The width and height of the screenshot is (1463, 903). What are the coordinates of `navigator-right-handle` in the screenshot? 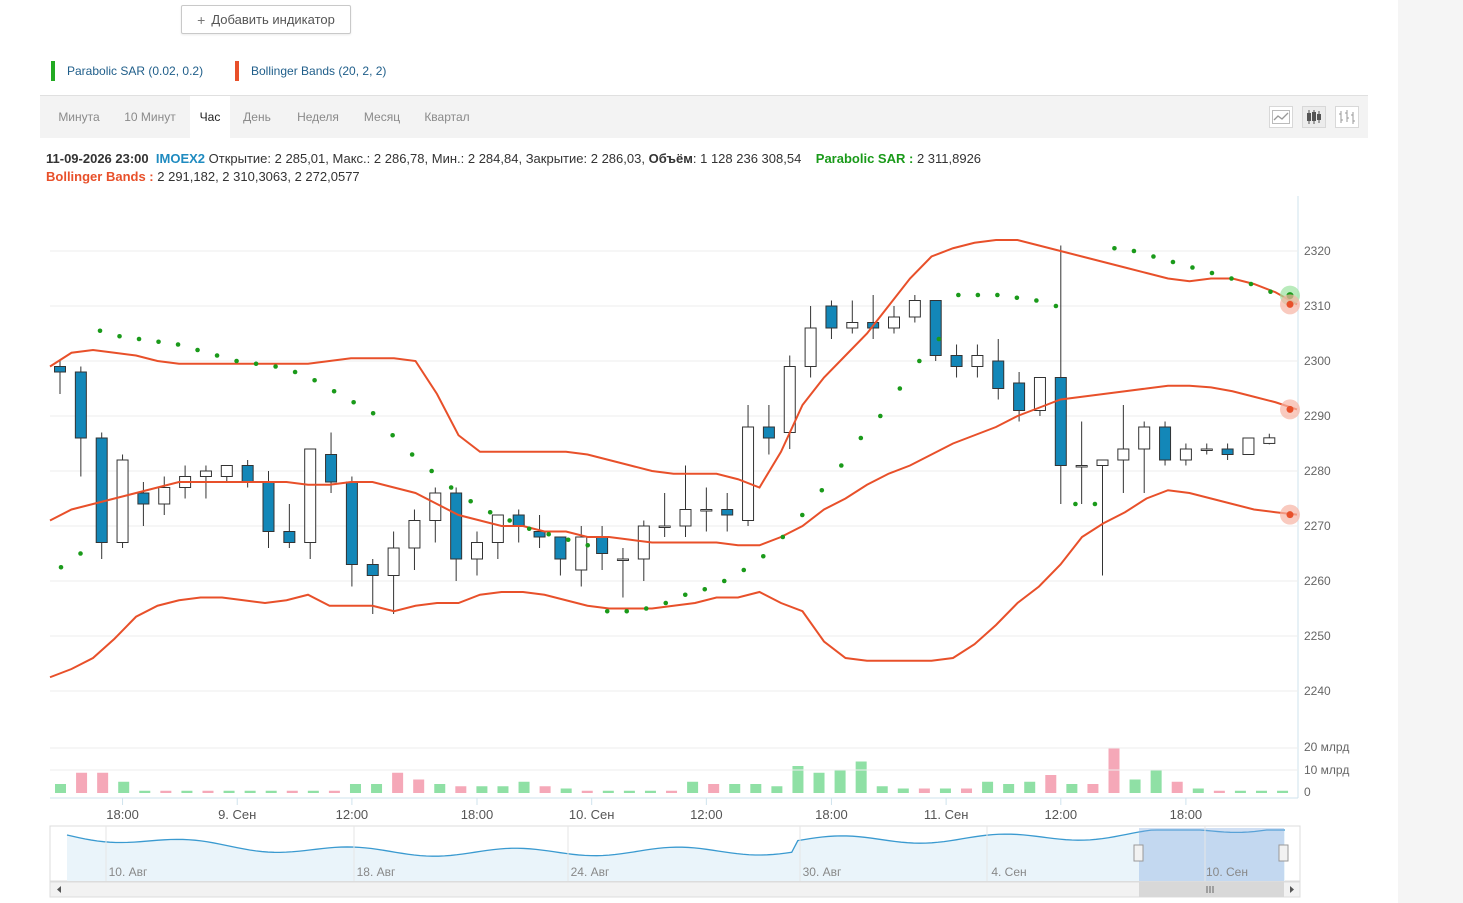 It's located at (1283, 853).